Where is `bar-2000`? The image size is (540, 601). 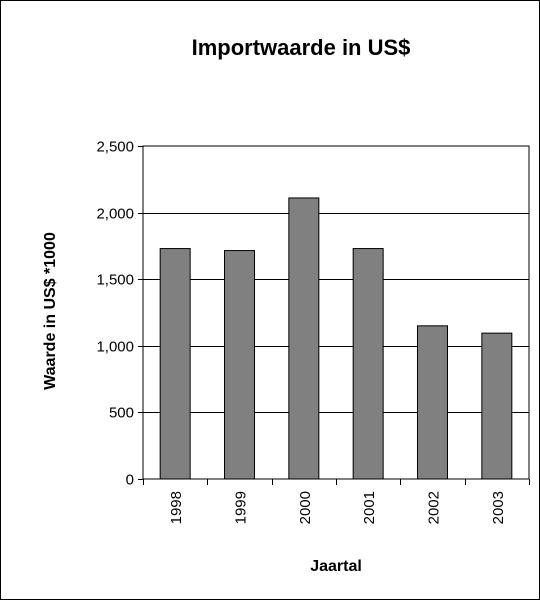 bar-2000 is located at coordinates (304, 338).